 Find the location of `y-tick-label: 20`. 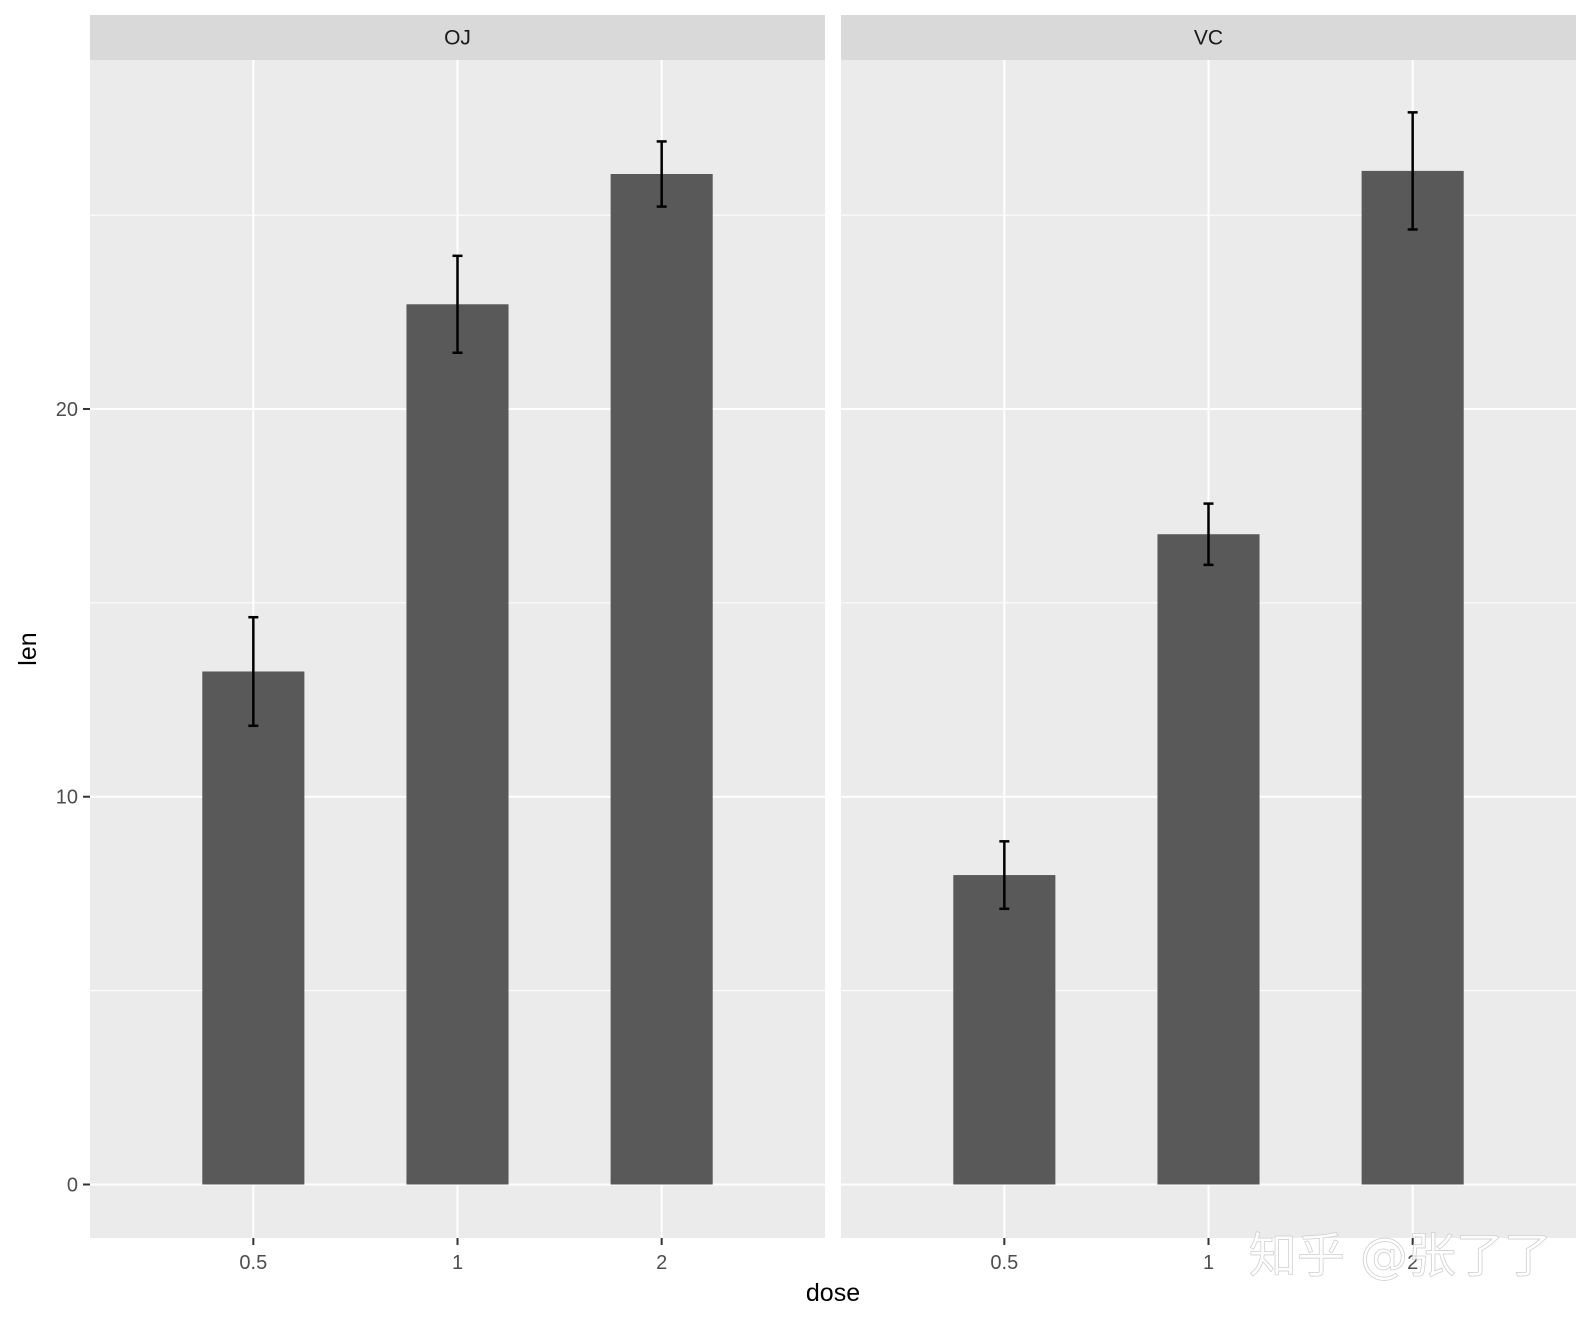

y-tick-label: 20 is located at coordinates (67, 410).